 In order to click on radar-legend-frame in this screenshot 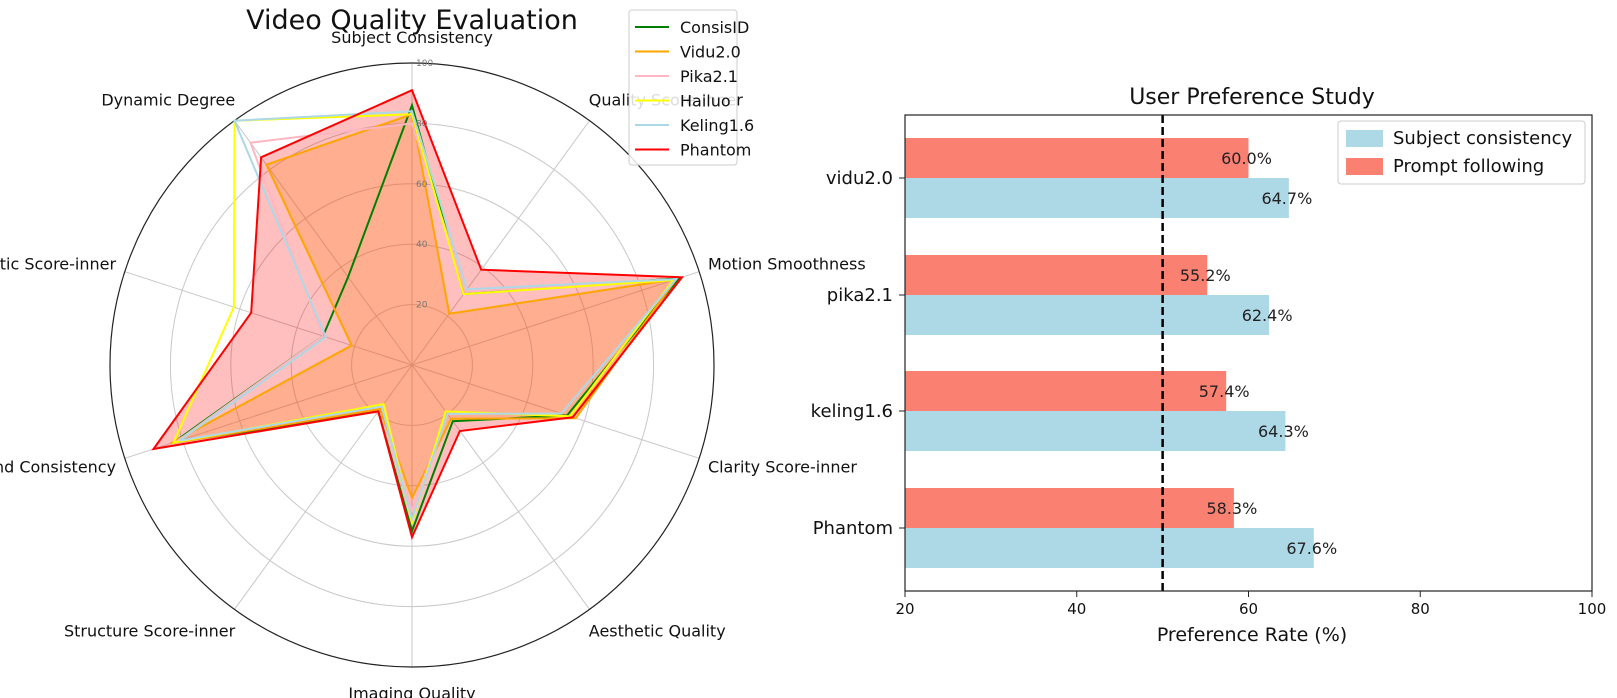, I will do `click(683, 87)`.